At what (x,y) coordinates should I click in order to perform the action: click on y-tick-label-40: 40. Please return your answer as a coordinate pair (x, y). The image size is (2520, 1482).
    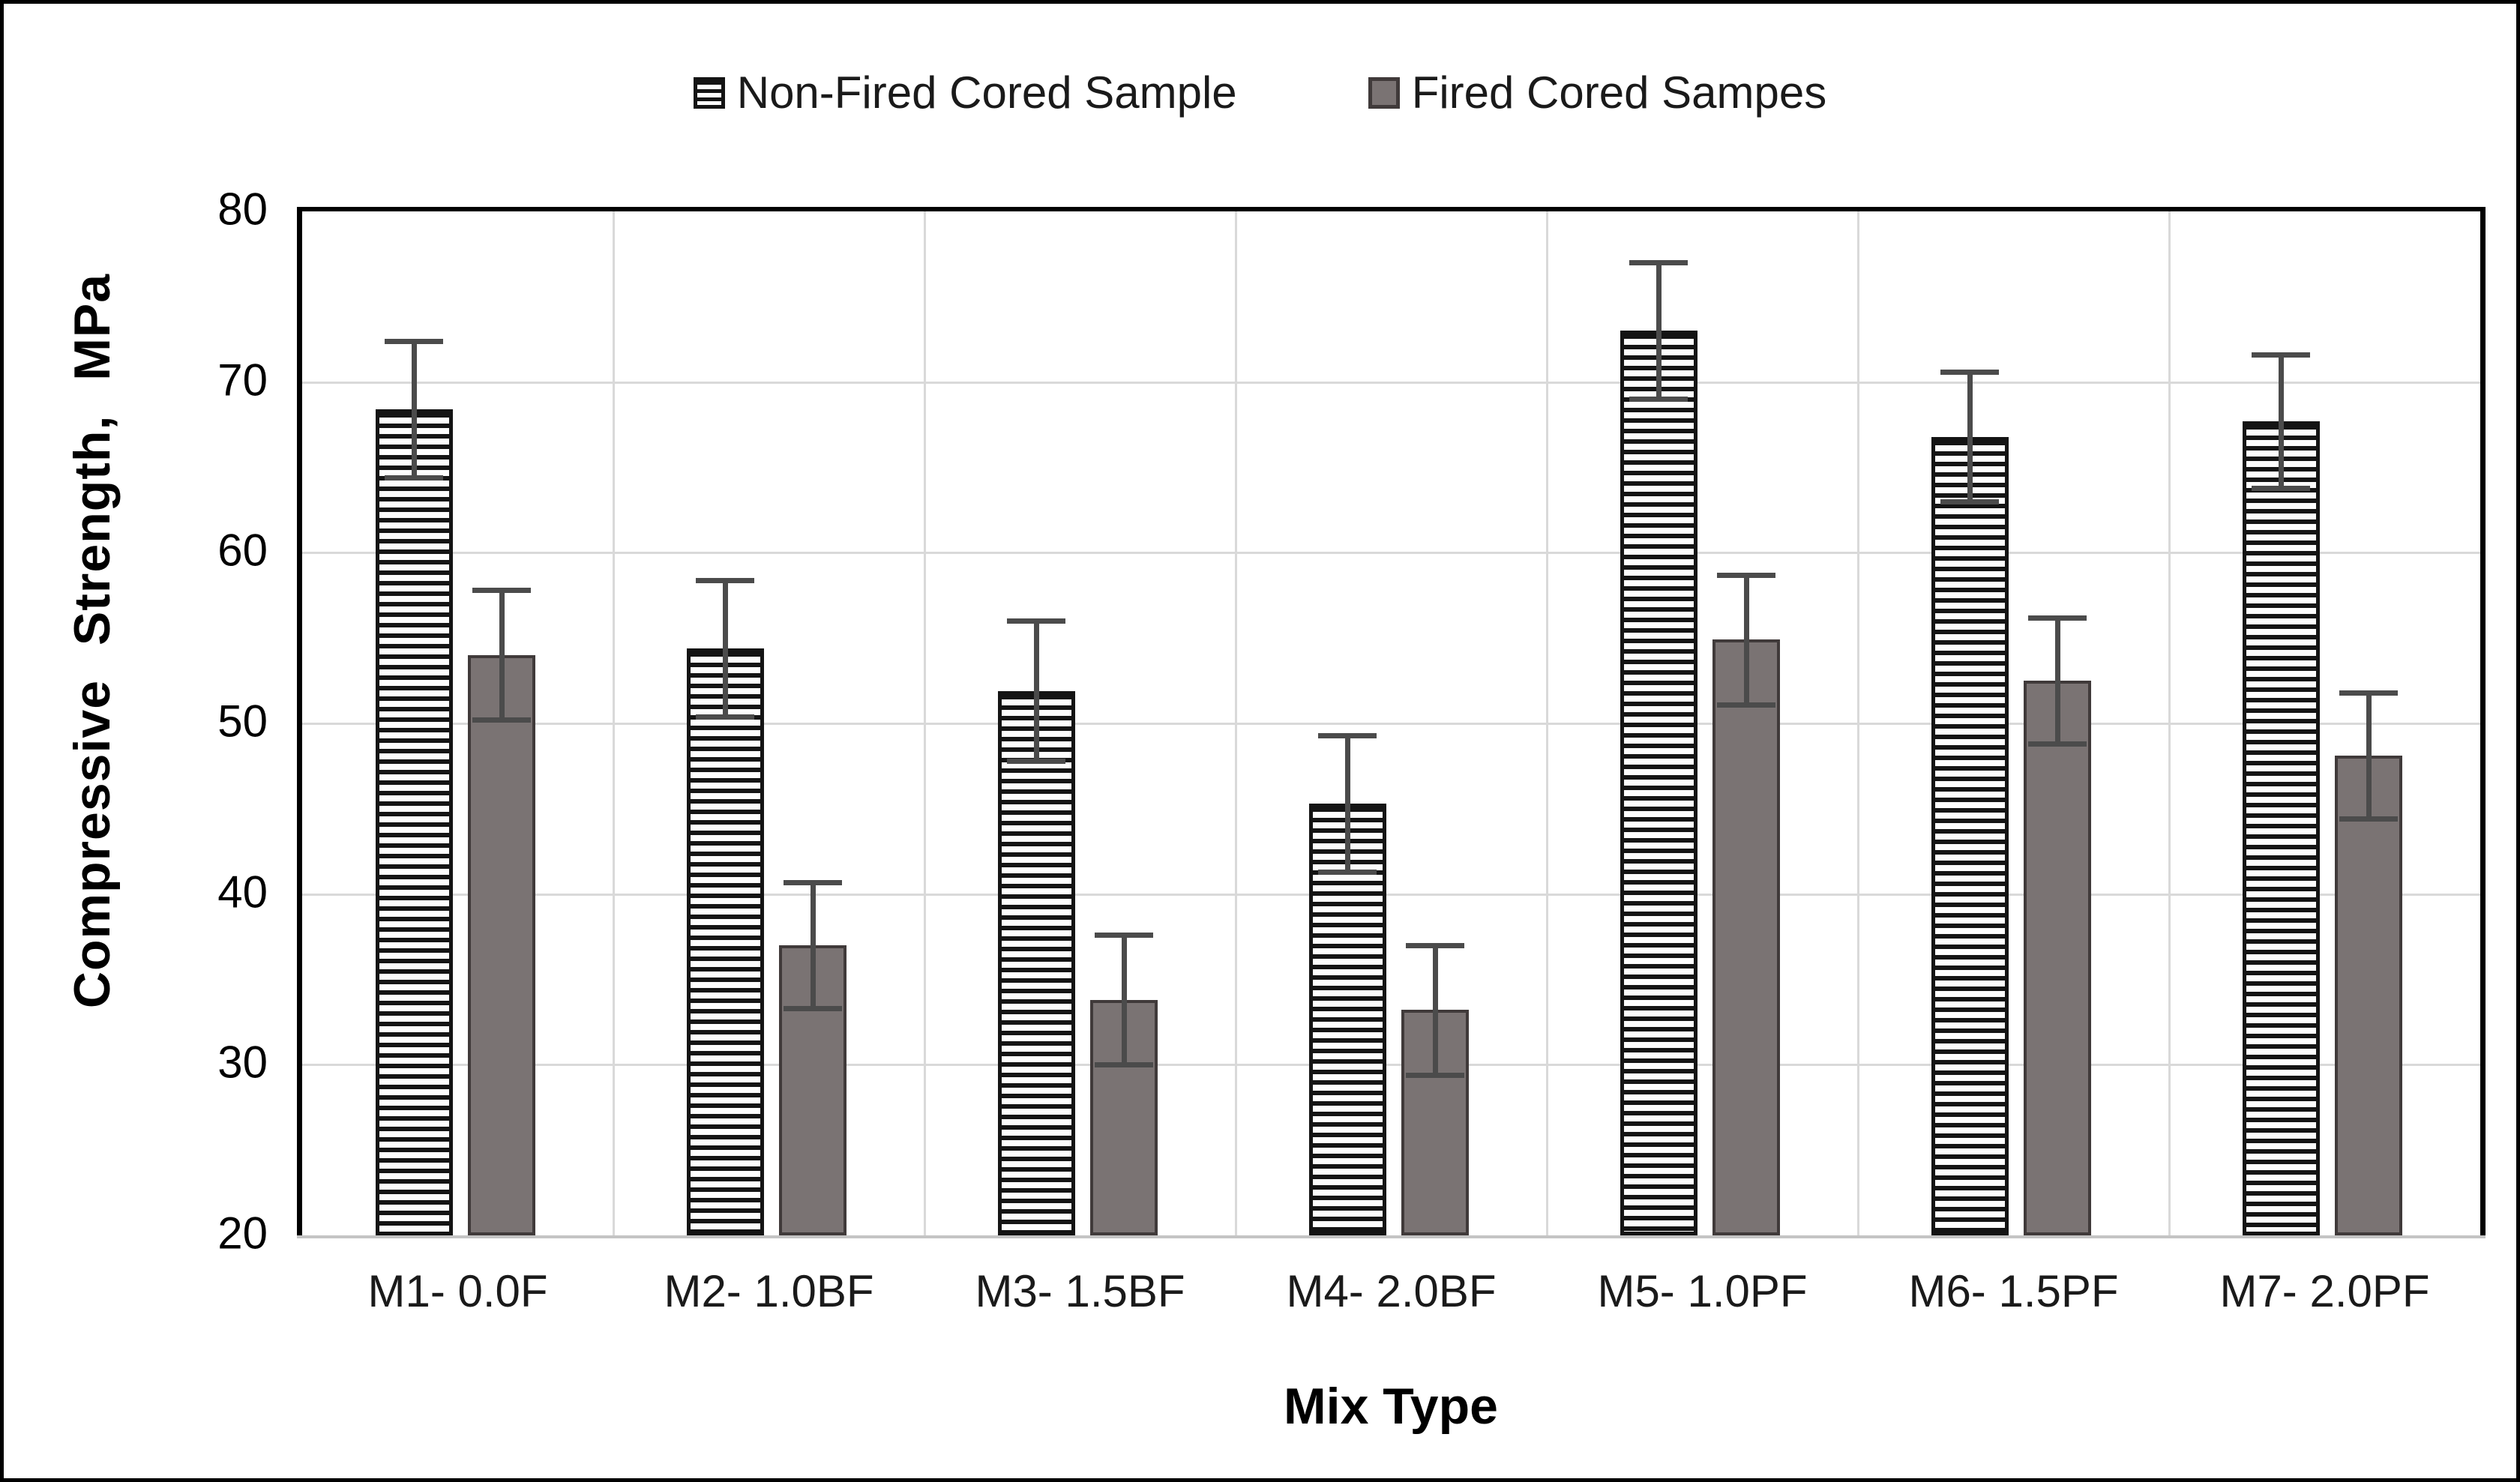
    Looking at the image, I should click on (242, 892).